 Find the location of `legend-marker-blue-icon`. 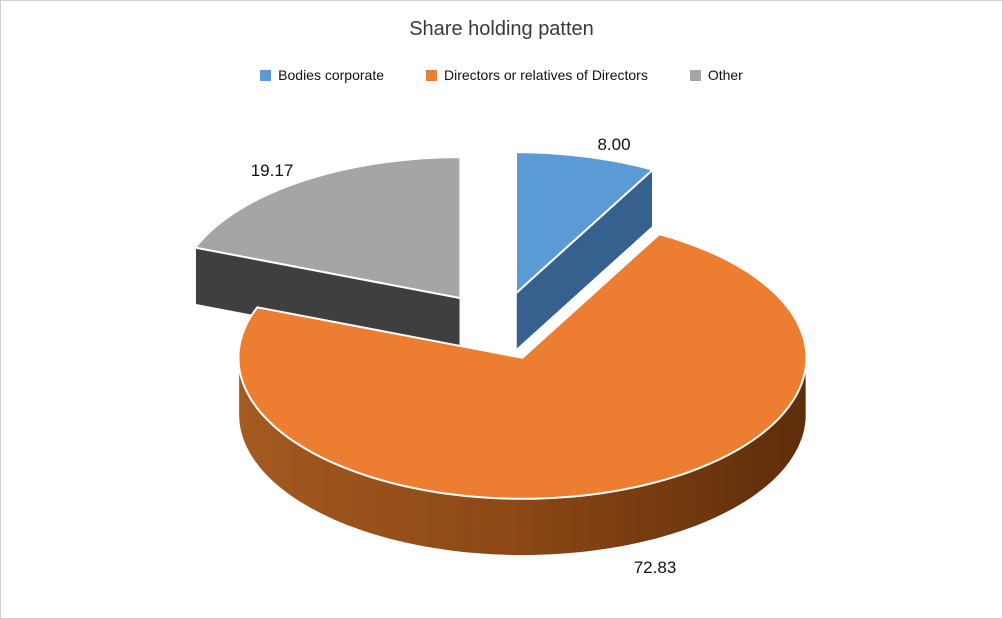

legend-marker-blue-icon is located at coordinates (266, 75).